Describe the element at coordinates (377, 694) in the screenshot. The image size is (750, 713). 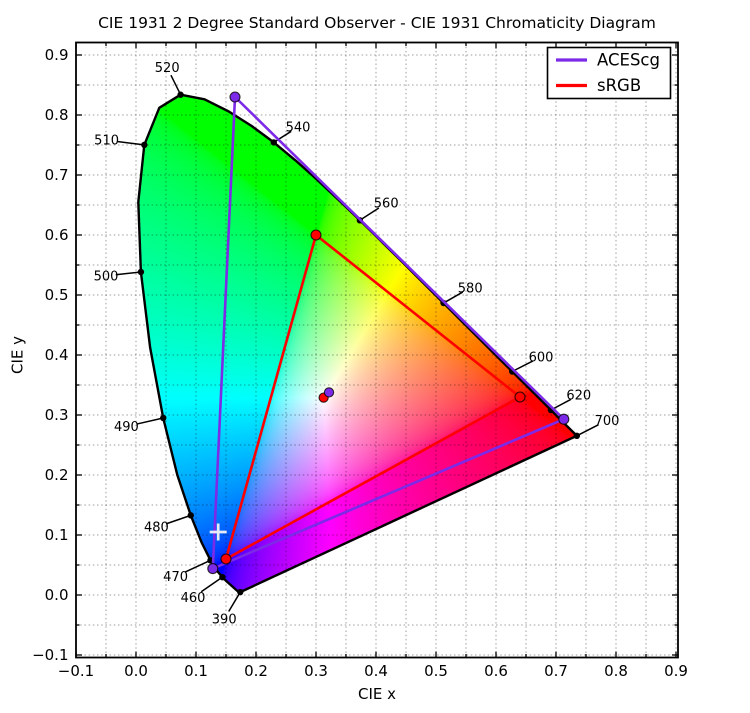
I see `x-axis-label: CIE x` at that location.